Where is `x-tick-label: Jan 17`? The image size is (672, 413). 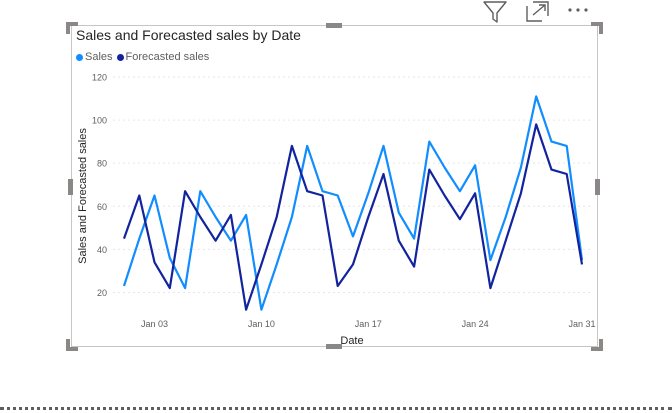
x-tick-label: Jan 17 is located at coordinates (368, 324).